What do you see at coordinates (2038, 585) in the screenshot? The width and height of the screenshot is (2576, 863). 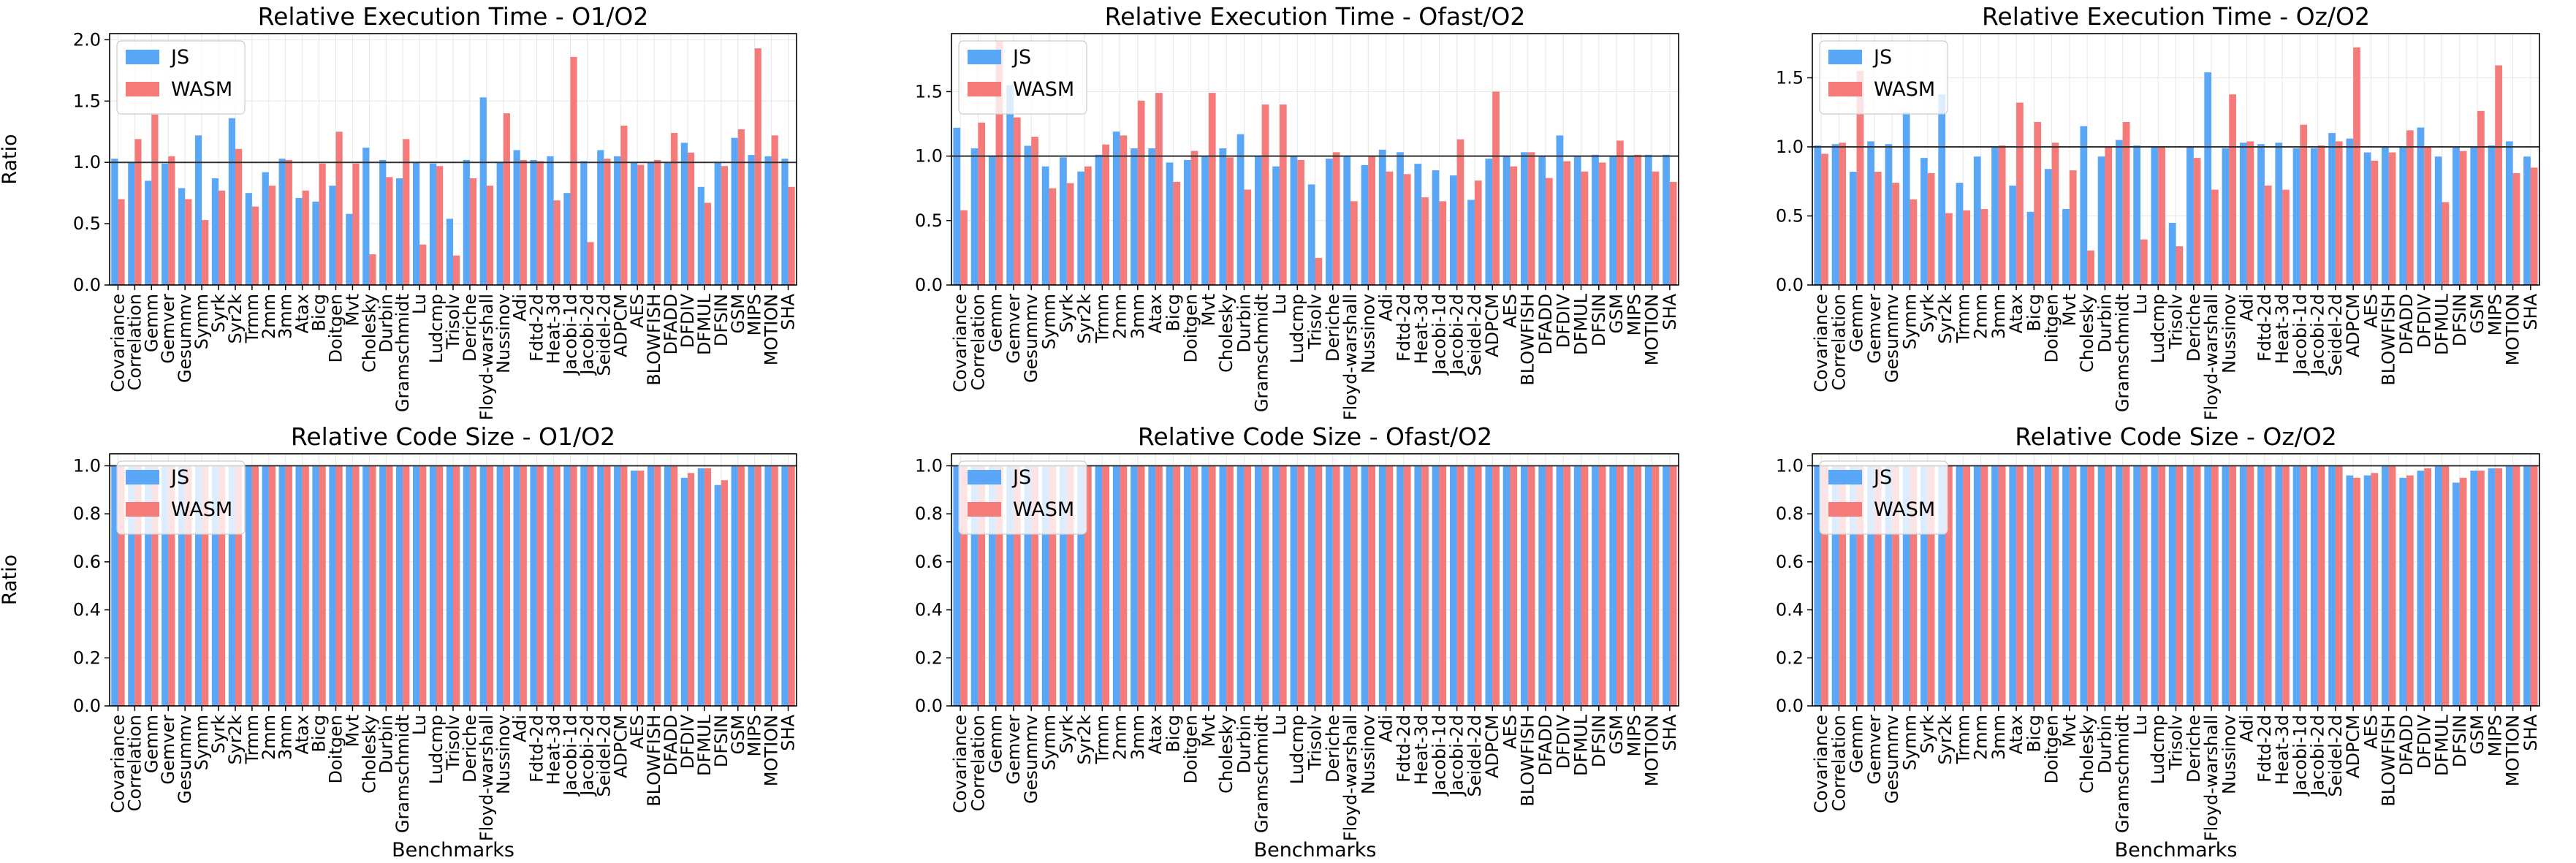 I see `bar-wasm-bicg` at bounding box center [2038, 585].